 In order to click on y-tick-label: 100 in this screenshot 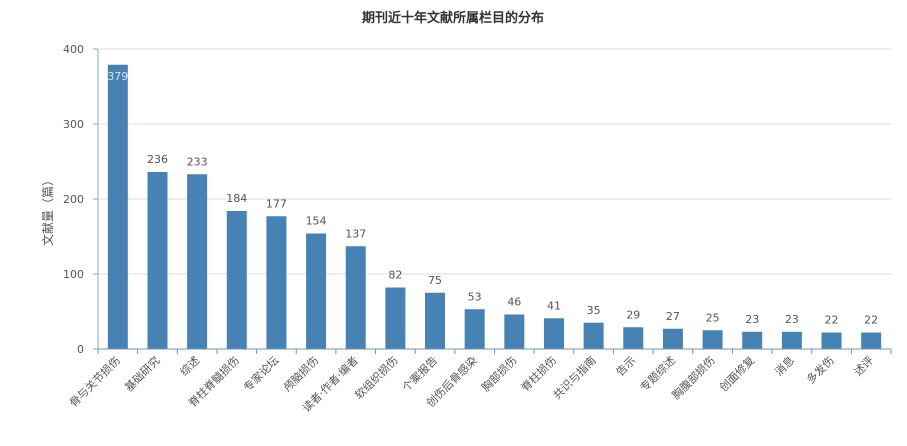, I will do `click(73, 274)`.